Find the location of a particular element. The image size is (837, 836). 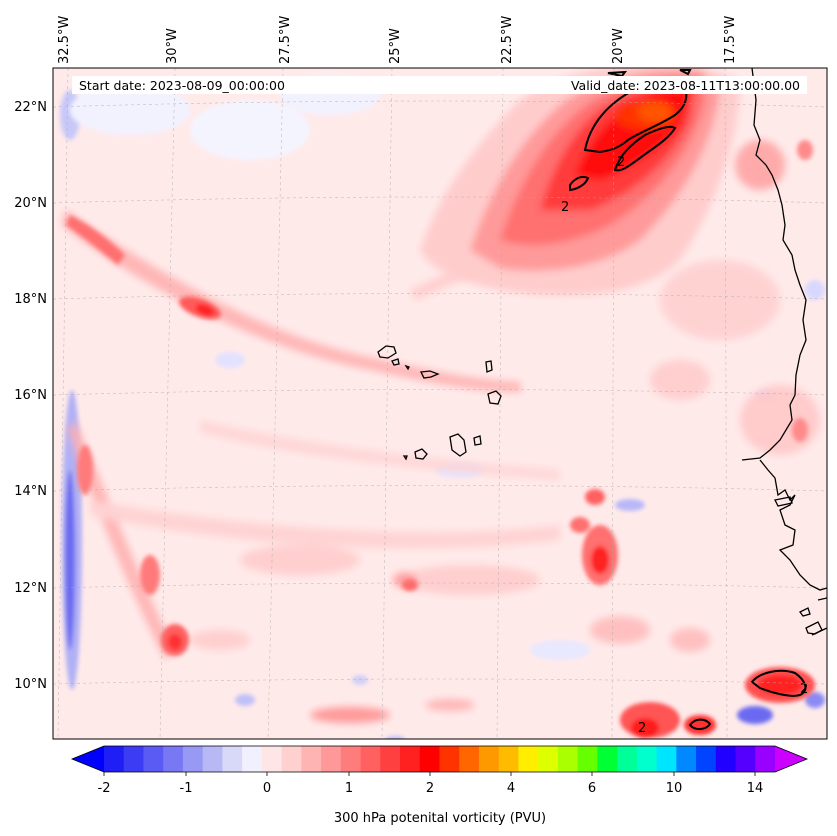

island-sao-vicente is located at coordinates (395, 362).